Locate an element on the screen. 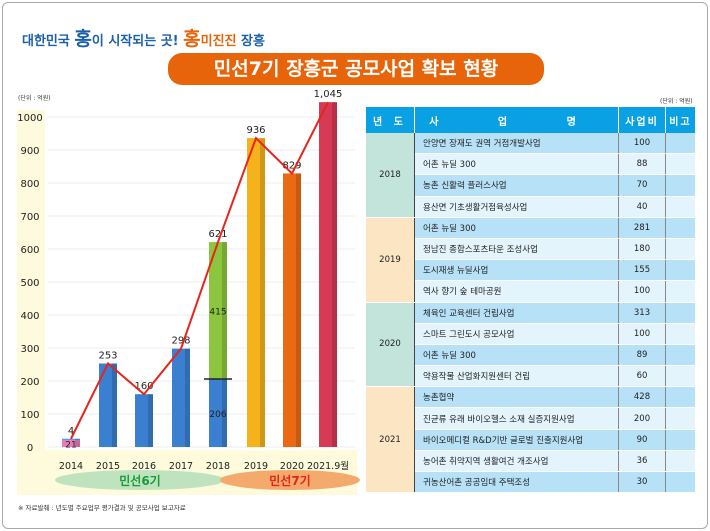  project-cost: 40 is located at coordinates (642, 207).